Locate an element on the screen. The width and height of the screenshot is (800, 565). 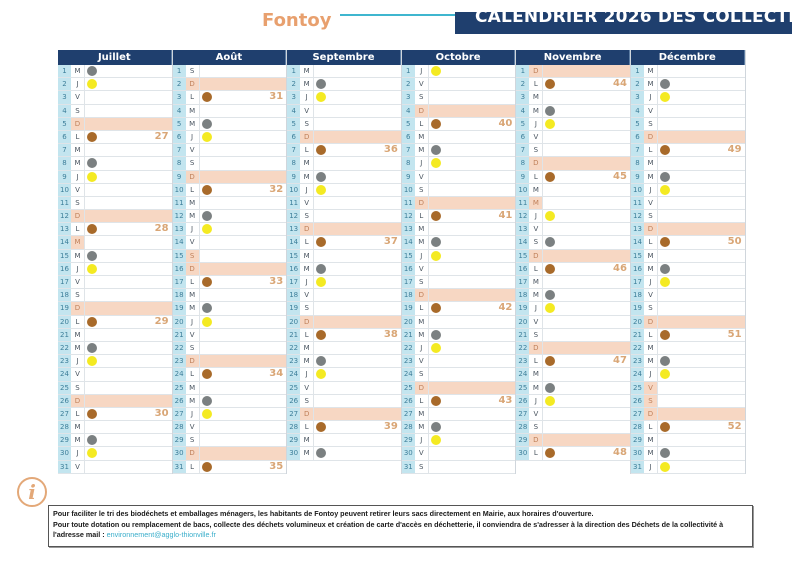
day-row: 23 D is located at coordinates (229, 362).